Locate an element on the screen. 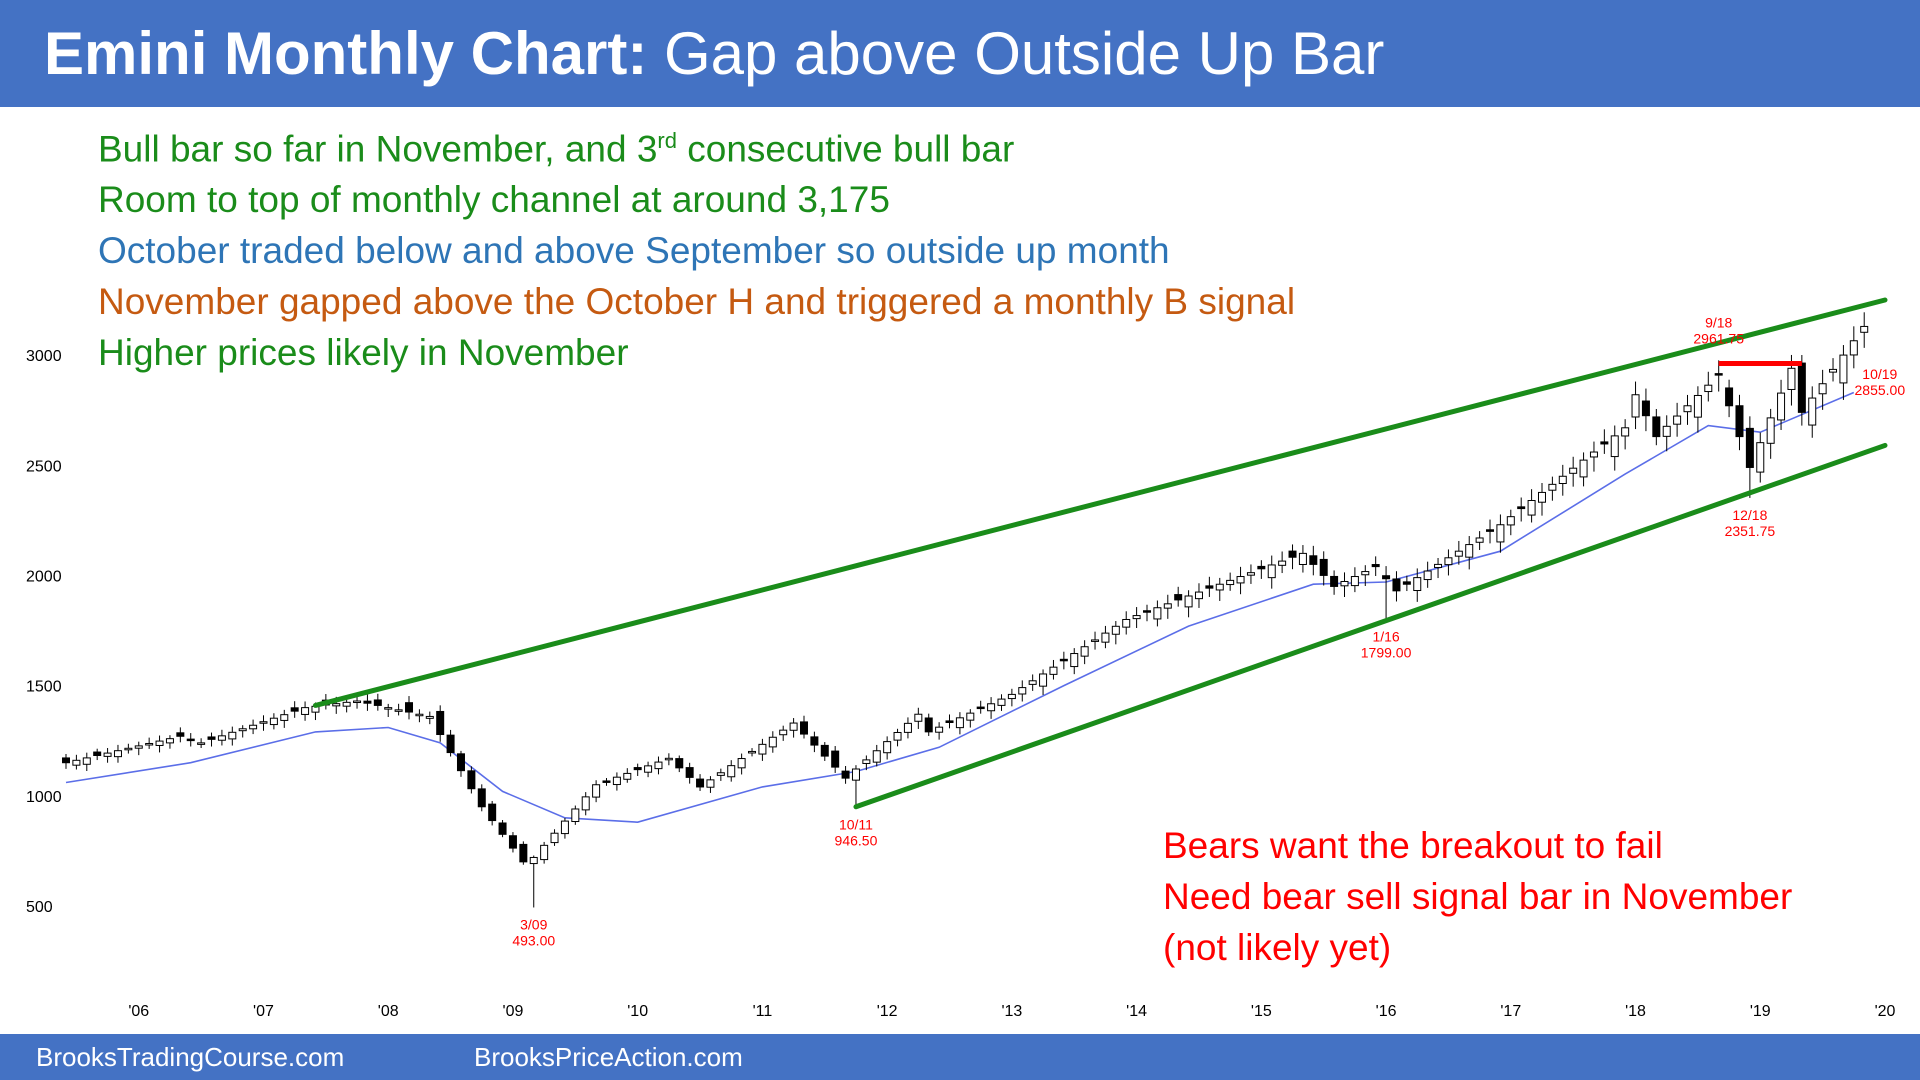 This screenshot has height=1080, width=1920. page-title-bold: Emini Monthly Chart: is located at coordinates (346, 53).